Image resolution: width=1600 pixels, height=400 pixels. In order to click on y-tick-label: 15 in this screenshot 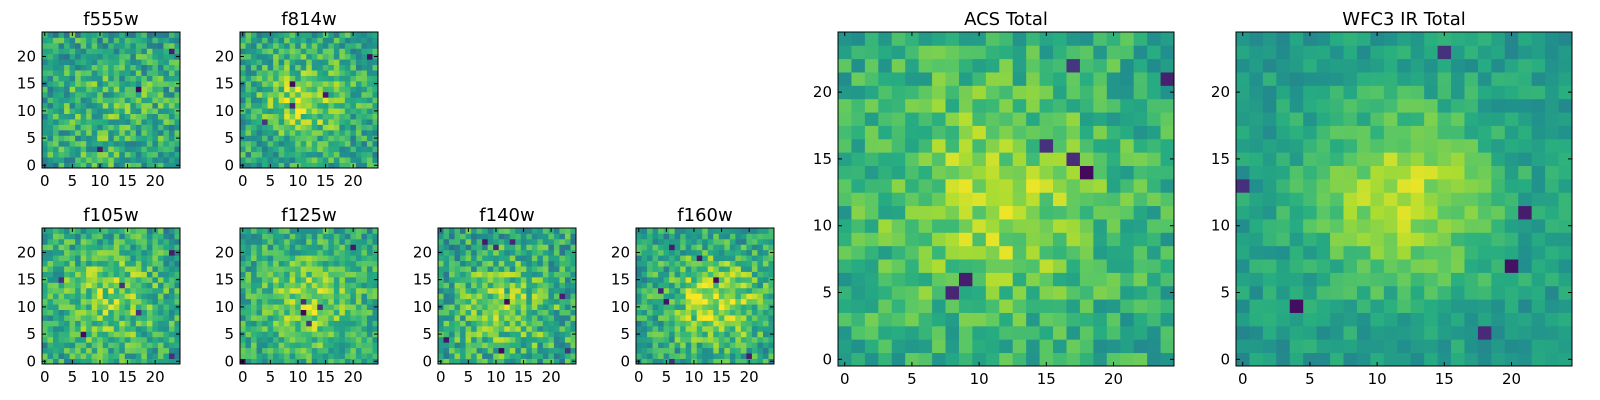, I will do `click(822, 159)`.